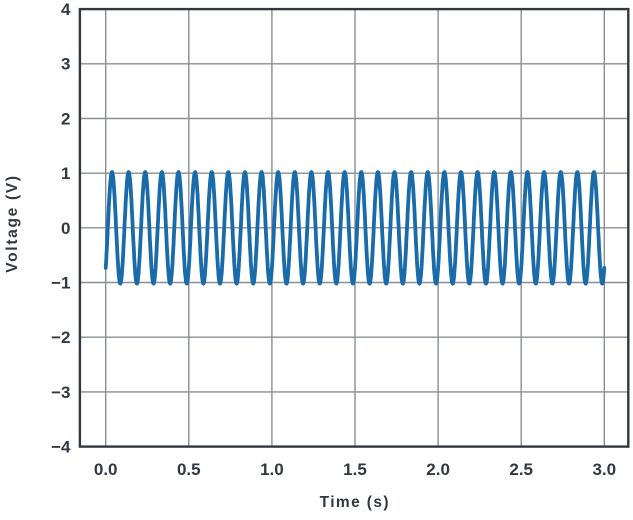 The width and height of the screenshot is (633, 520). Describe the element at coordinates (12, 223) in the screenshot. I see `svg-text: Voltage (V)` at that location.